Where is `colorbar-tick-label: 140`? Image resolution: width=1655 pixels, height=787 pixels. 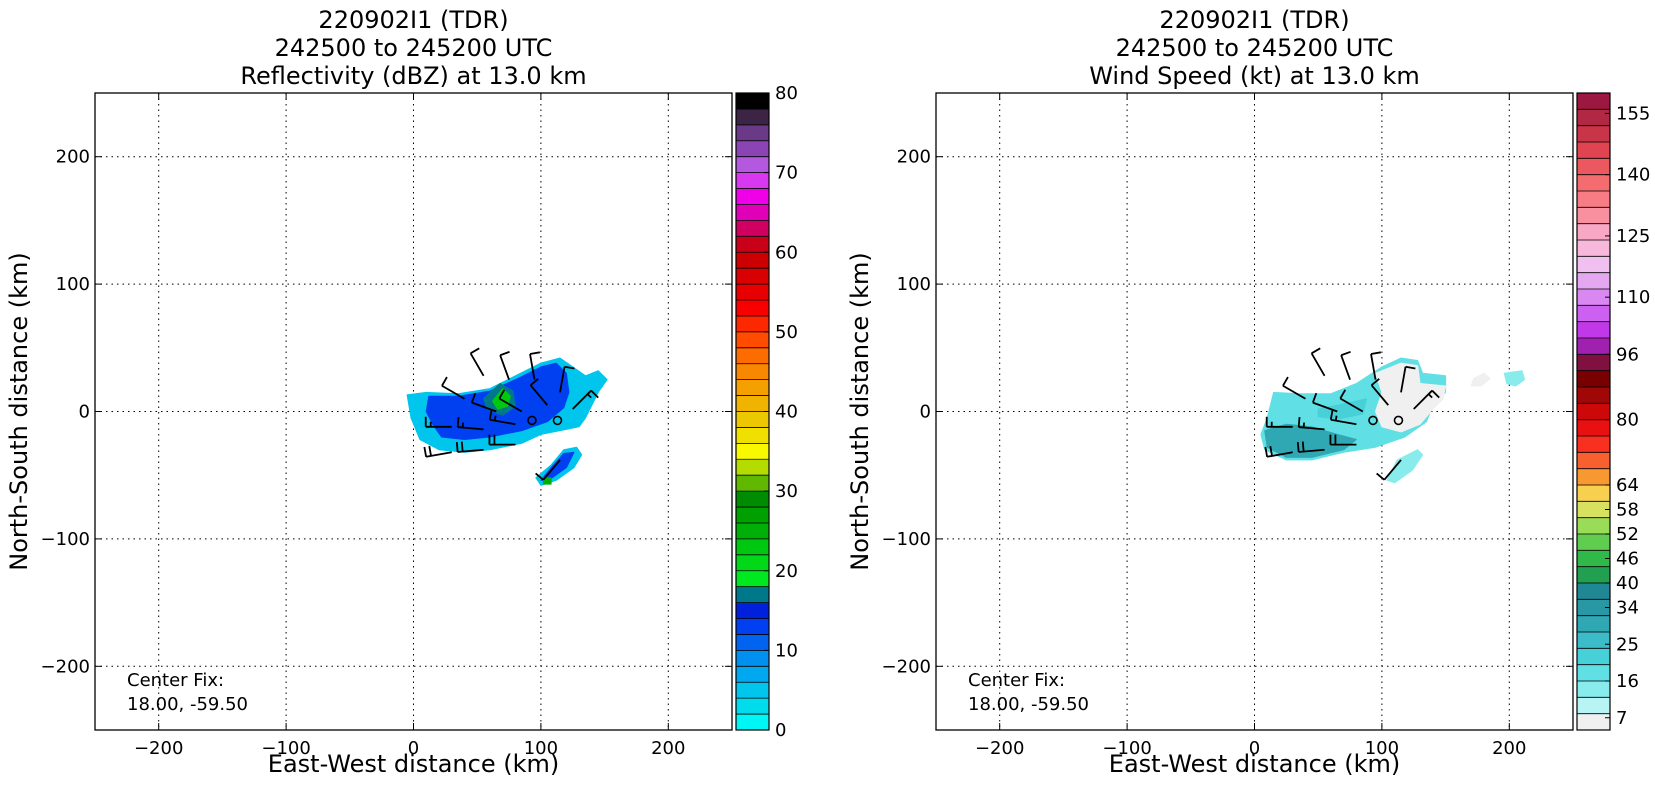
colorbar-tick-label: 140 is located at coordinates (1633, 175).